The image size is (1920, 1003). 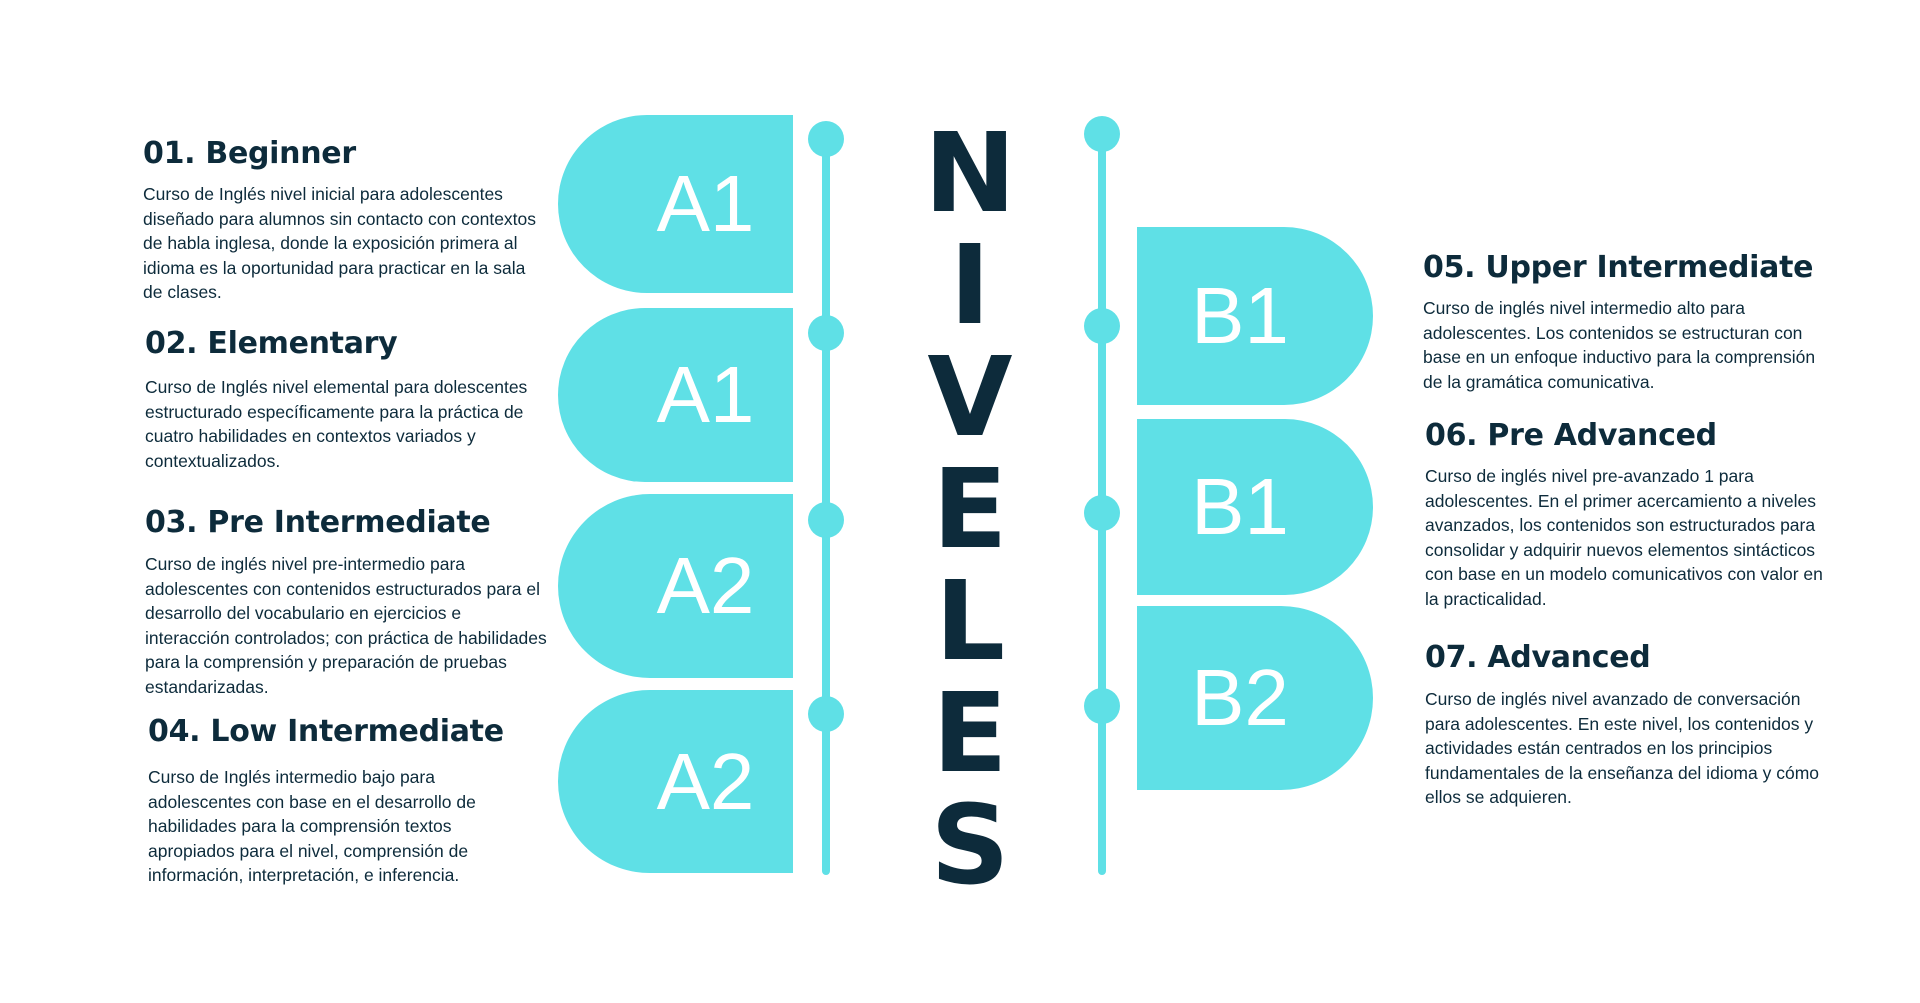 I want to click on level-07-title: 07. Advanced, so click(x=1538, y=657).